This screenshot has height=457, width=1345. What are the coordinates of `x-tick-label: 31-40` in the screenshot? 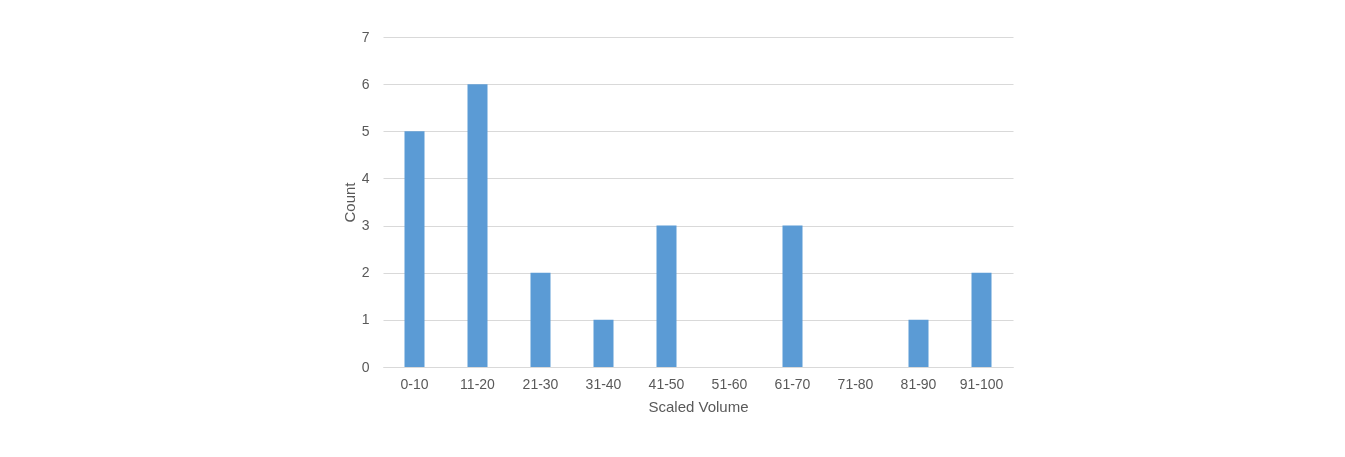 It's located at (603, 383).